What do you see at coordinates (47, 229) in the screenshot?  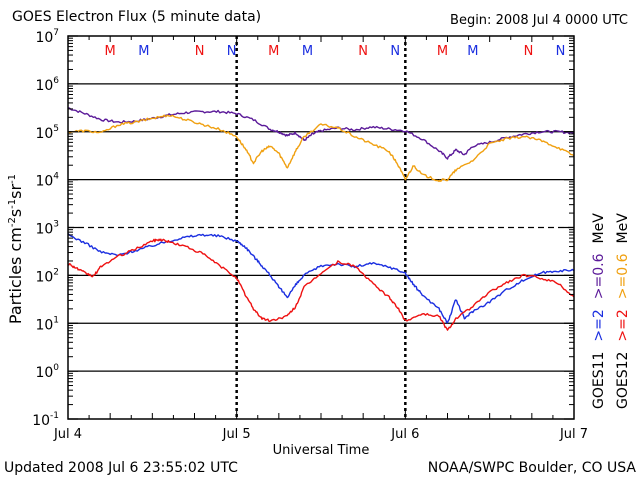 I see `y-tick-label: 10³` at bounding box center [47, 229].